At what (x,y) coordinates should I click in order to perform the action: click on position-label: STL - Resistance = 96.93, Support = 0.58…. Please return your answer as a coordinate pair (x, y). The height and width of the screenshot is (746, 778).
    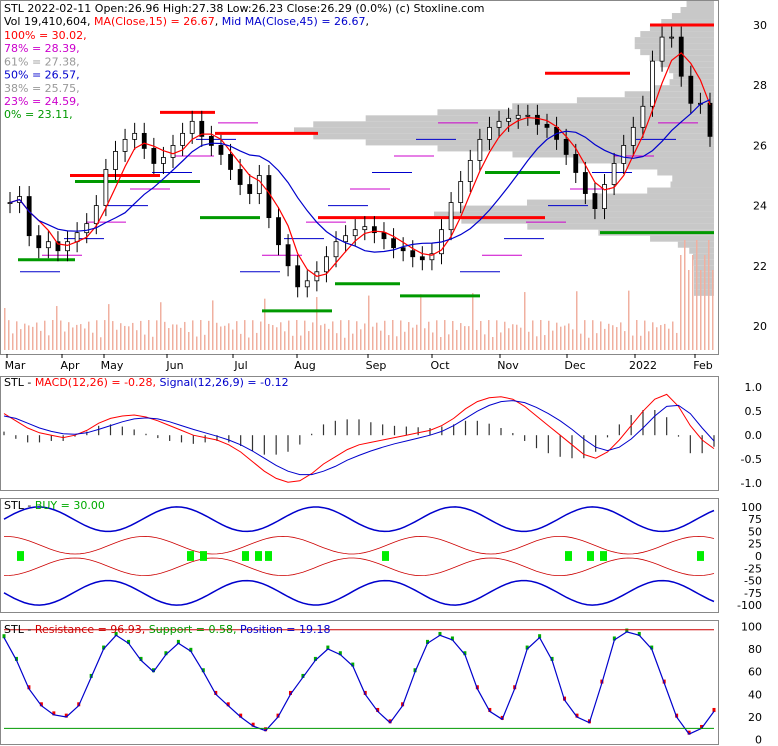
    Looking at the image, I should click on (167, 629).